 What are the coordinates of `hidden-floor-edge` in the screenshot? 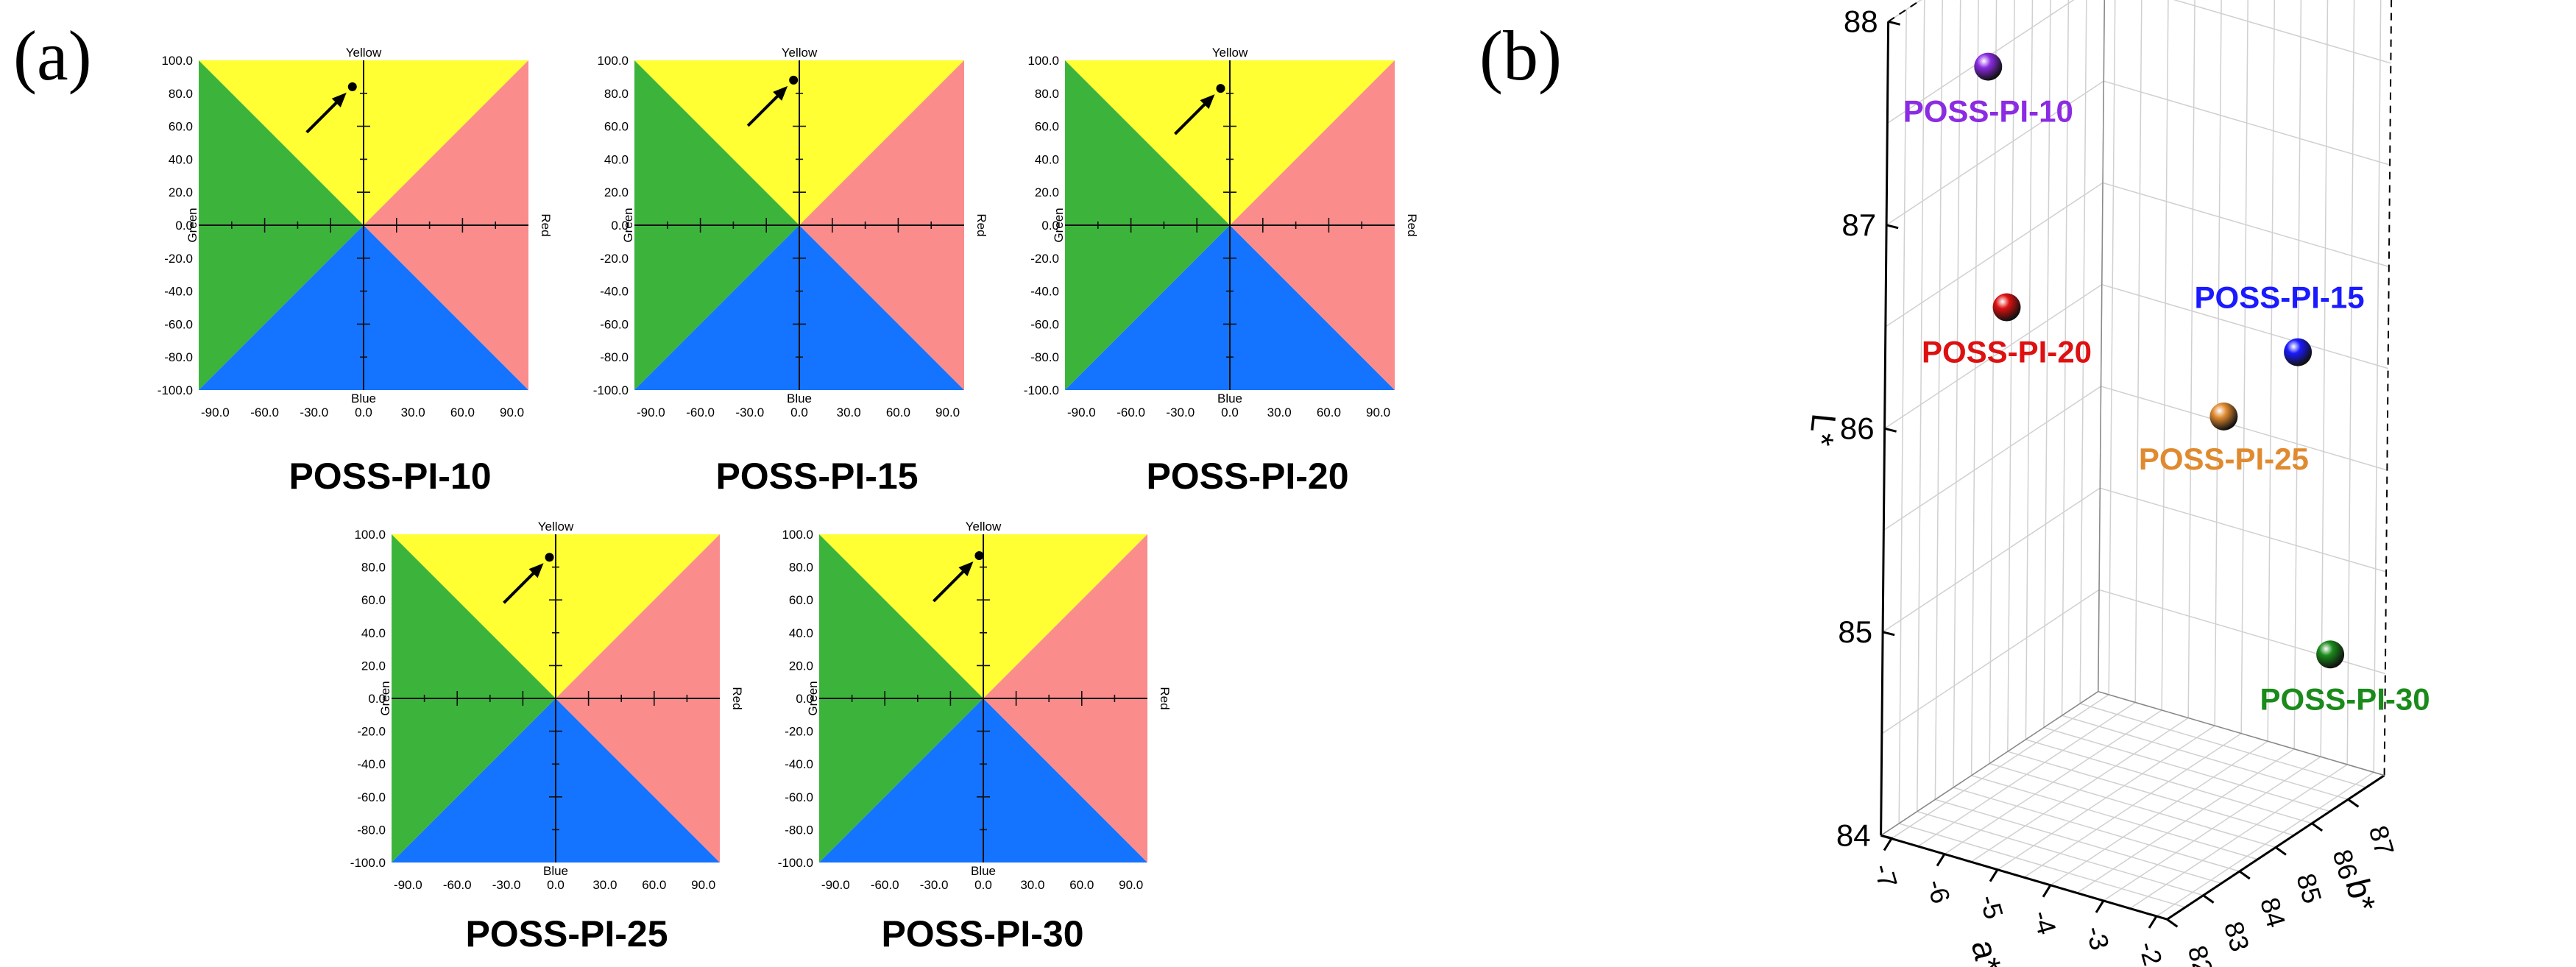 It's located at (1989, 764).